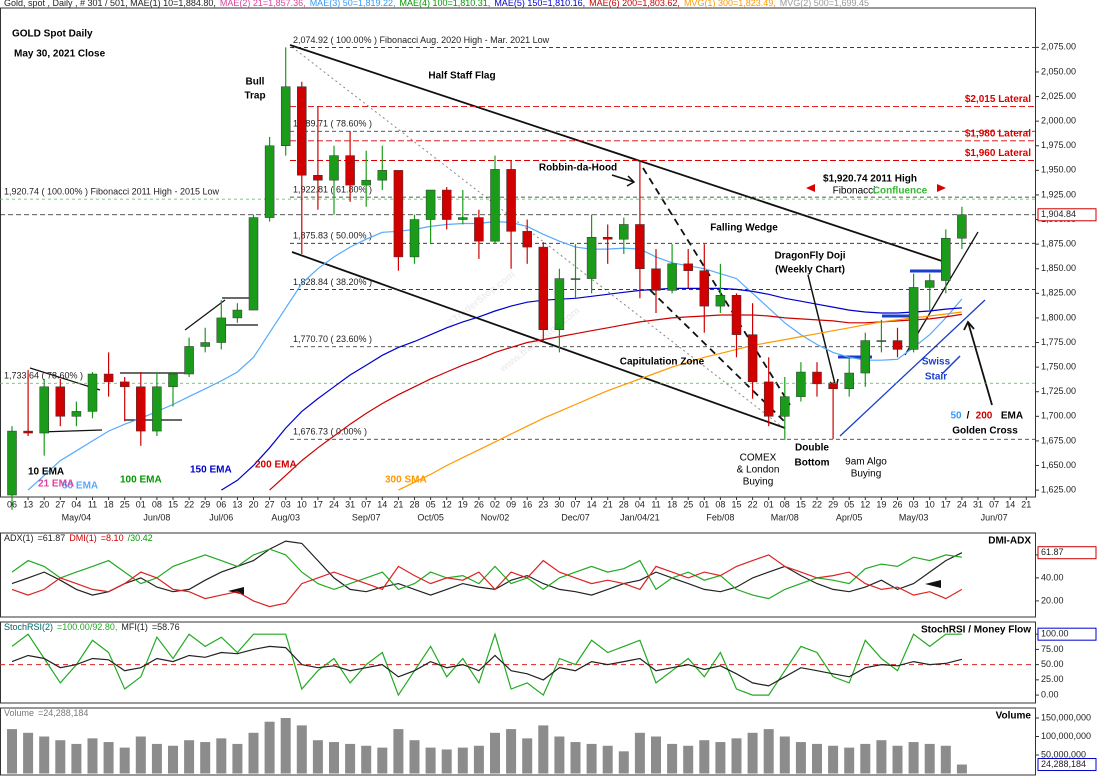 The height and width of the screenshot is (779, 1099). Describe the element at coordinates (332, 339) in the screenshot. I see `fib-label: 1,770.70 ( 23.60% )` at that location.